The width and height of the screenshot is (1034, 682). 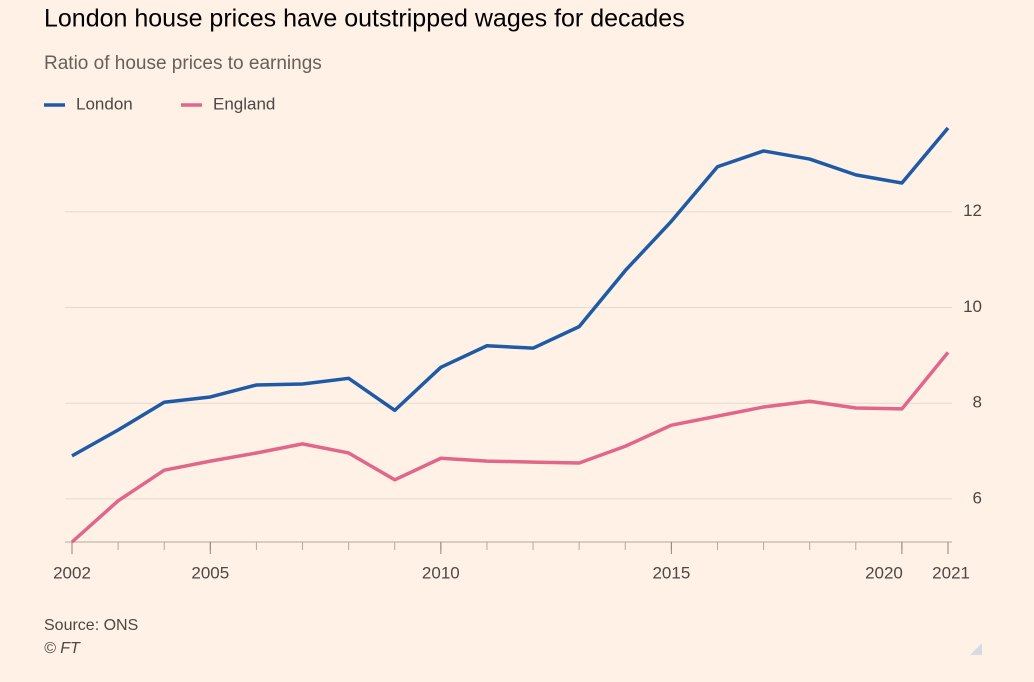 I want to click on x-tick-label: 2002, so click(x=72, y=572).